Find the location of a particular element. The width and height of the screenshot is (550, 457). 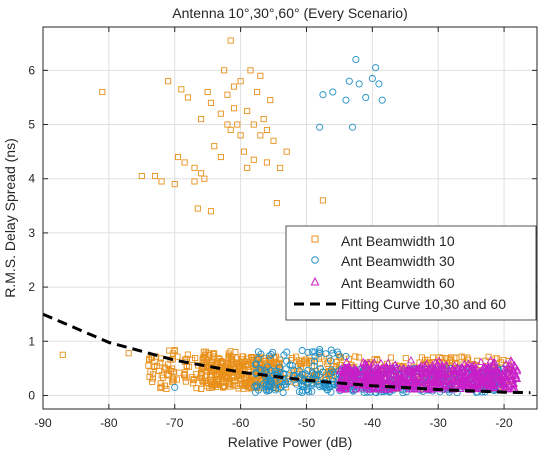

x-tick-label: -40 is located at coordinates (373, 423).